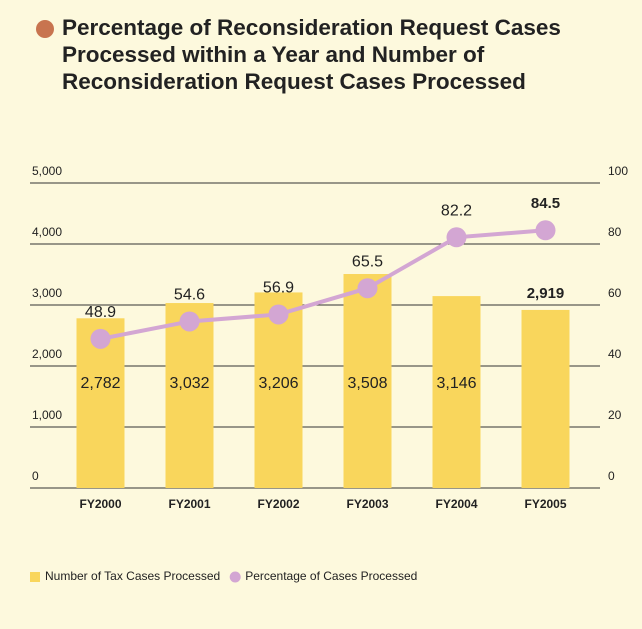 This screenshot has width=642, height=629. Describe the element at coordinates (189, 504) in the screenshot. I see `x-tick-label: FY2001` at that location.